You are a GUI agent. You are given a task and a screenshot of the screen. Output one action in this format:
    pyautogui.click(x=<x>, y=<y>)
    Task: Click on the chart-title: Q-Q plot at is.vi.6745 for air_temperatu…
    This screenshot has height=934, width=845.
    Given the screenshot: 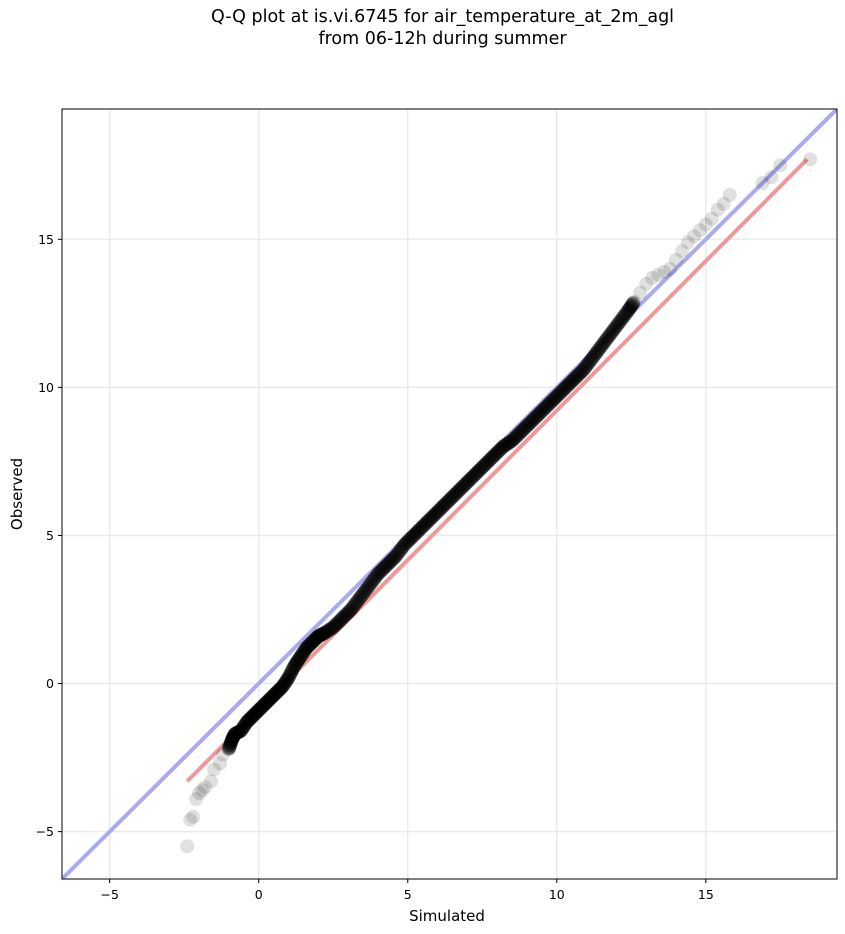 What is the action you would take?
    pyautogui.click(x=442, y=17)
    